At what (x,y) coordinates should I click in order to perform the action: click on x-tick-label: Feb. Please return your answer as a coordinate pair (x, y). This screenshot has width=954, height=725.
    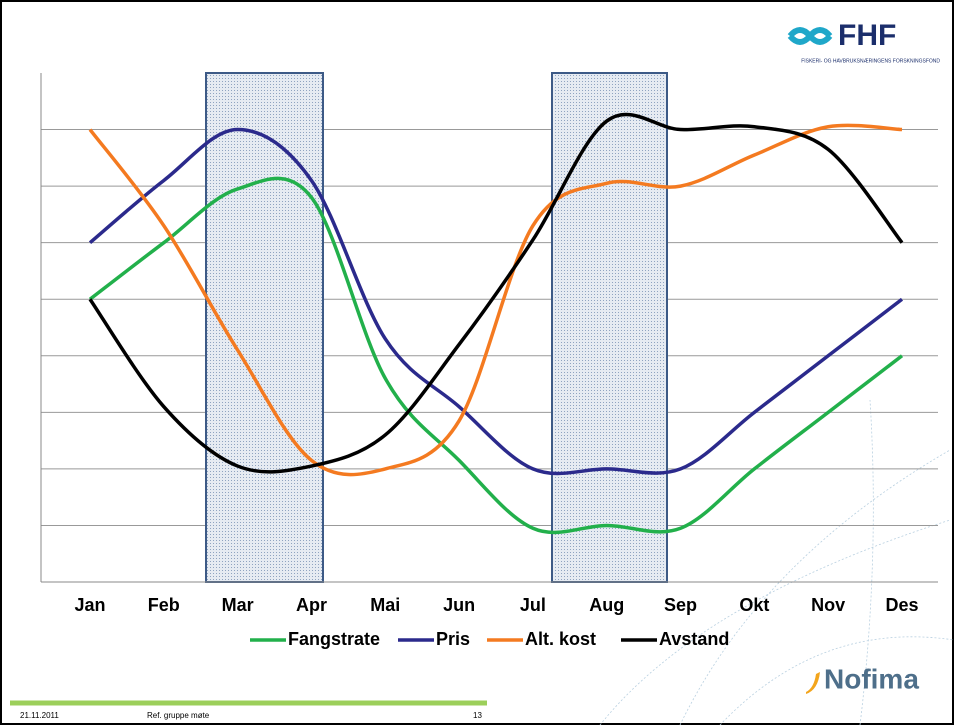
    Looking at the image, I should click on (164, 605).